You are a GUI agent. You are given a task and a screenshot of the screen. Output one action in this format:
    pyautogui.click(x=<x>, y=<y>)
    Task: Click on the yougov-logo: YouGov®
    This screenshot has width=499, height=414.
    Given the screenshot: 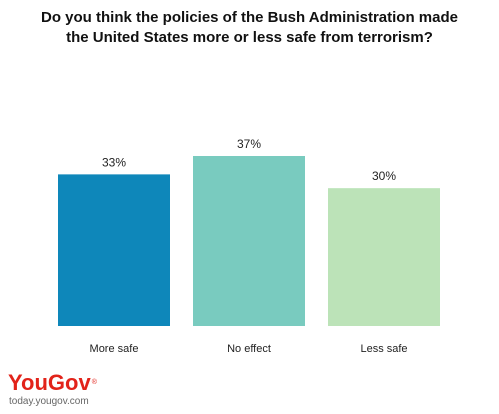 What is the action you would take?
    pyautogui.click(x=52, y=383)
    